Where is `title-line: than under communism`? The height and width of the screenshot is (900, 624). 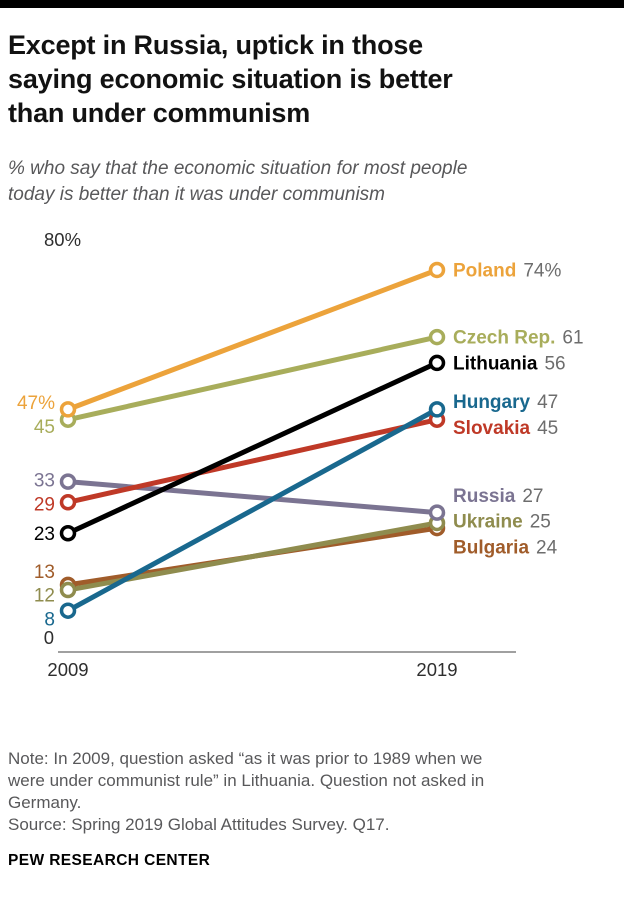 title-line: than under communism is located at coordinates (159, 113).